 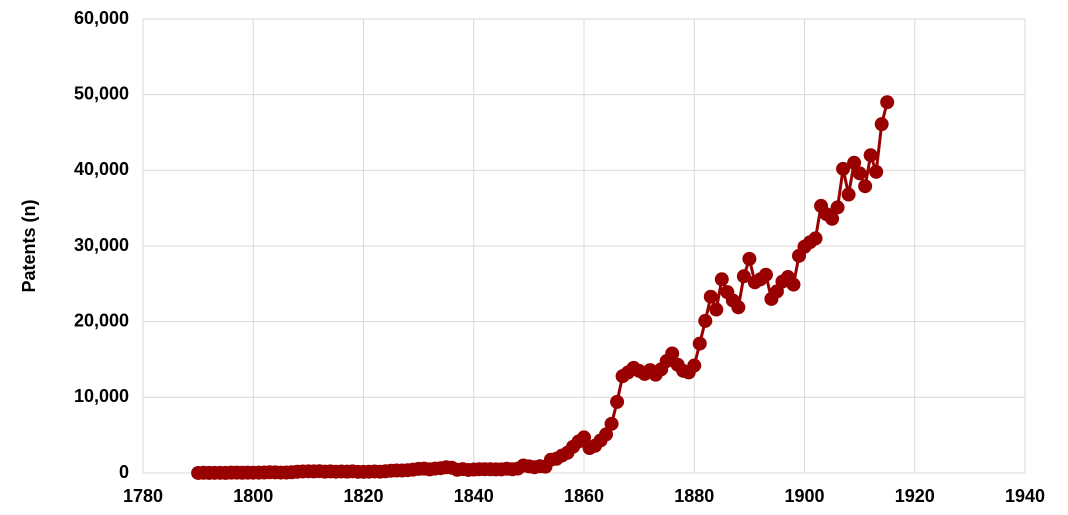 I want to click on x-tick-label: 1880, so click(x=694, y=496).